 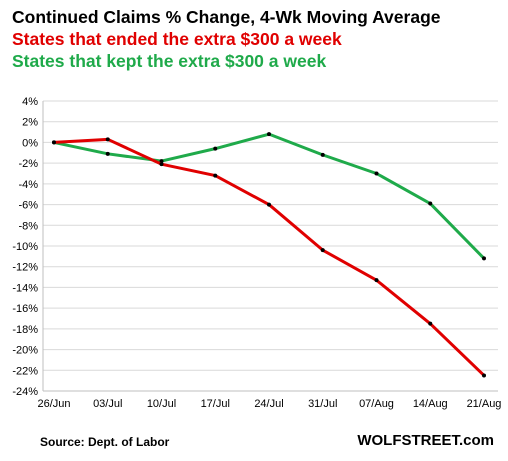 I want to click on y-tick-label: 0%, so click(x=30, y=143).